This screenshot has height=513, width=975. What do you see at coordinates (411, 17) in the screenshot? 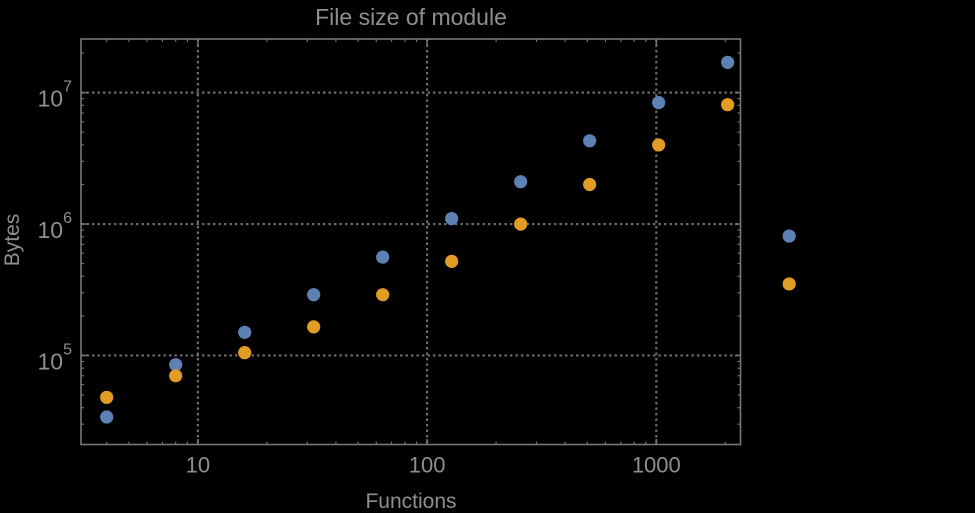
I see `chart-title: File size of module` at bounding box center [411, 17].